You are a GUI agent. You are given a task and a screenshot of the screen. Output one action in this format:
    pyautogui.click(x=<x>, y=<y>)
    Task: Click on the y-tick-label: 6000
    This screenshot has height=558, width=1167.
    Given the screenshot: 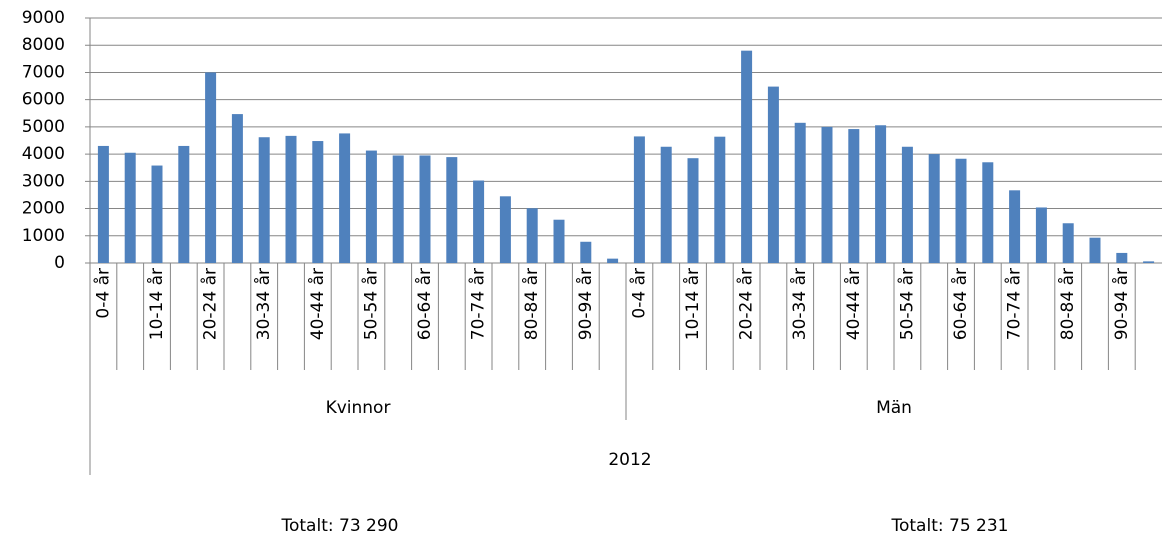 What is the action you would take?
    pyautogui.click(x=43, y=100)
    